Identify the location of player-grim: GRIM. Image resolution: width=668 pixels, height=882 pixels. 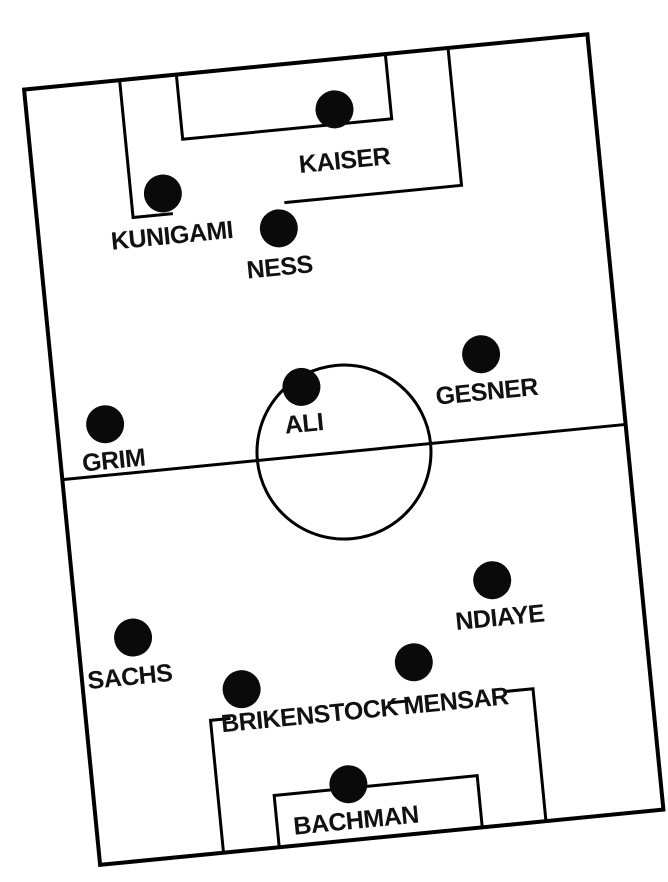
(114, 441).